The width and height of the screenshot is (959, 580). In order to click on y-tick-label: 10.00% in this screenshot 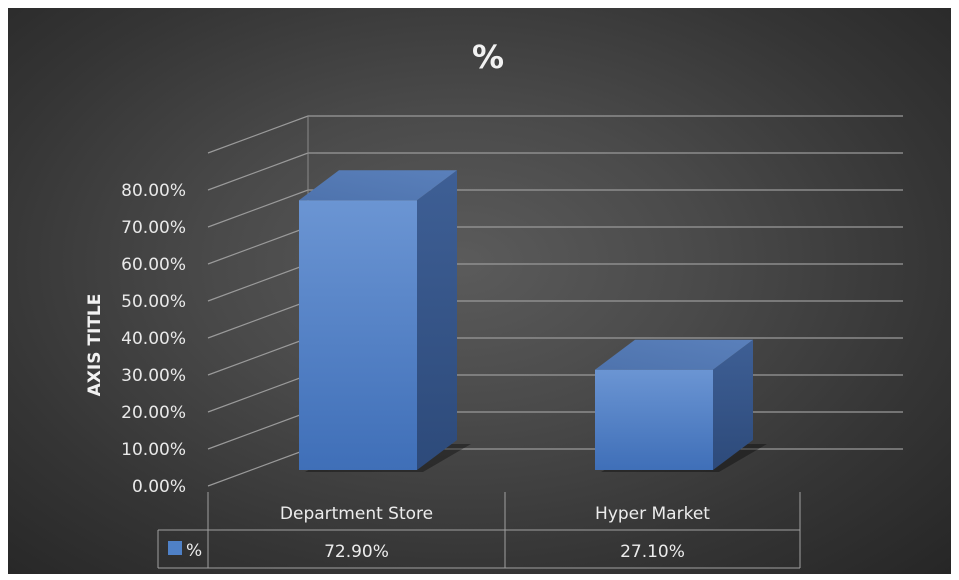, I will do `click(153, 450)`.